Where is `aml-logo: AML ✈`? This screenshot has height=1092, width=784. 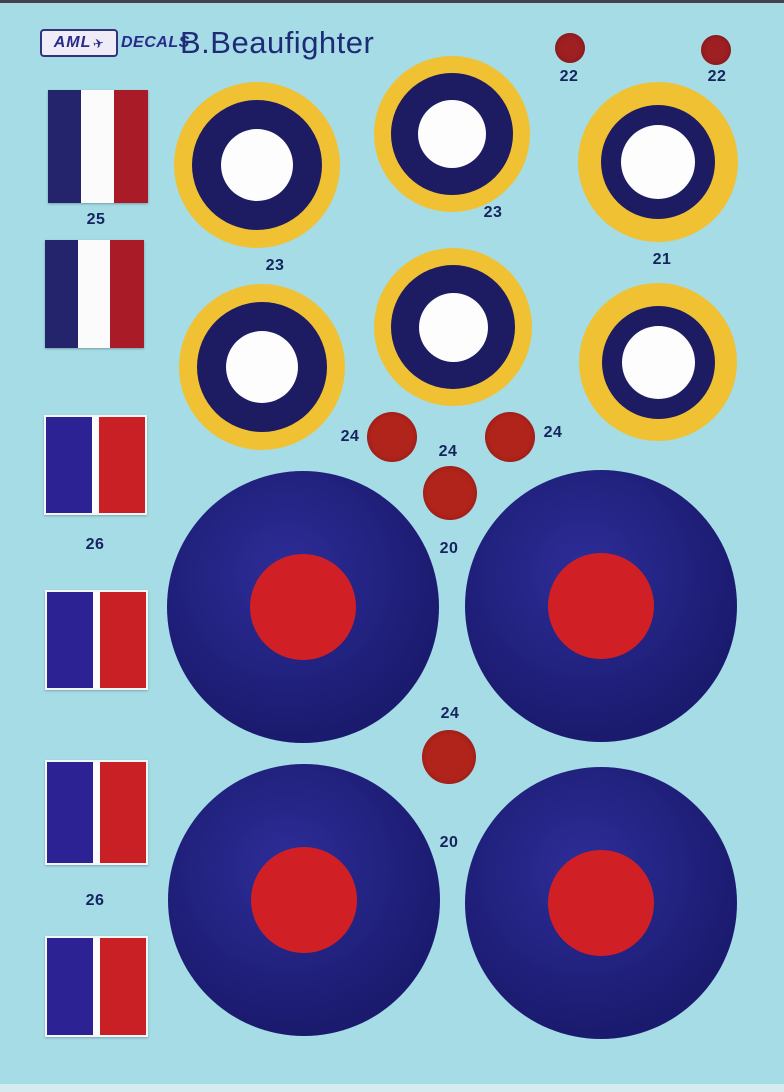 aml-logo: AML ✈ is located at coordinates (79, 43).